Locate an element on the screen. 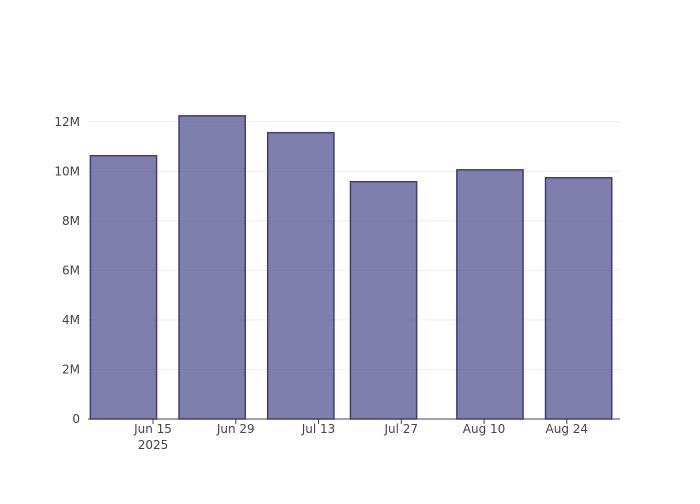  x-tick-label-line: Aug 24 is located at coordinates (567, 429).